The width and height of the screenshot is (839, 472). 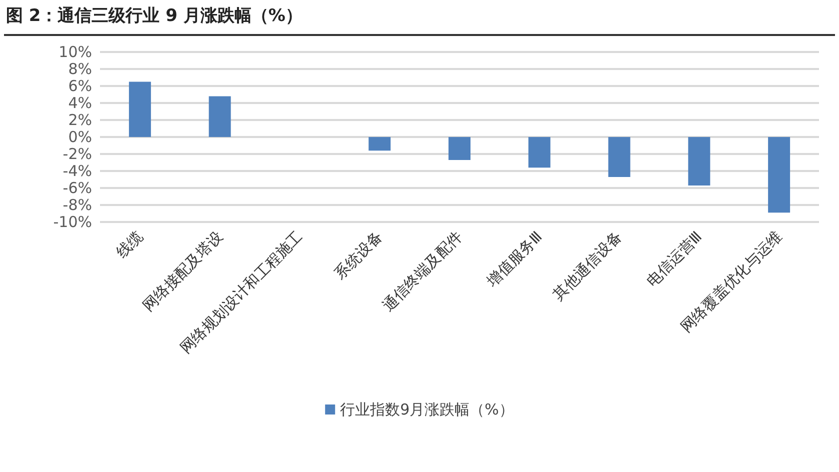 What do you see at coordinates (427, 409) in the screenshot?
I see `legend-label: 行业指数9月涨跌幅（%）` at bounding box center [427, 409].